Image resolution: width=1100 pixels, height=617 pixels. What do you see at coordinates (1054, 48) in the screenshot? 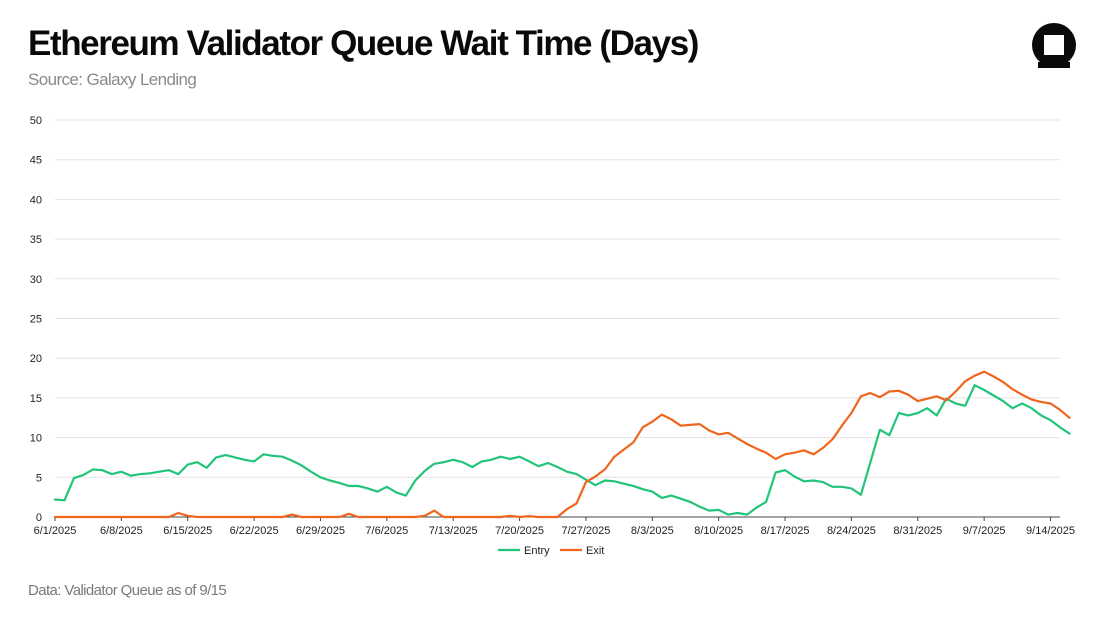
I see `galaxy-logo-icon` at bounding box center [1054, 48].